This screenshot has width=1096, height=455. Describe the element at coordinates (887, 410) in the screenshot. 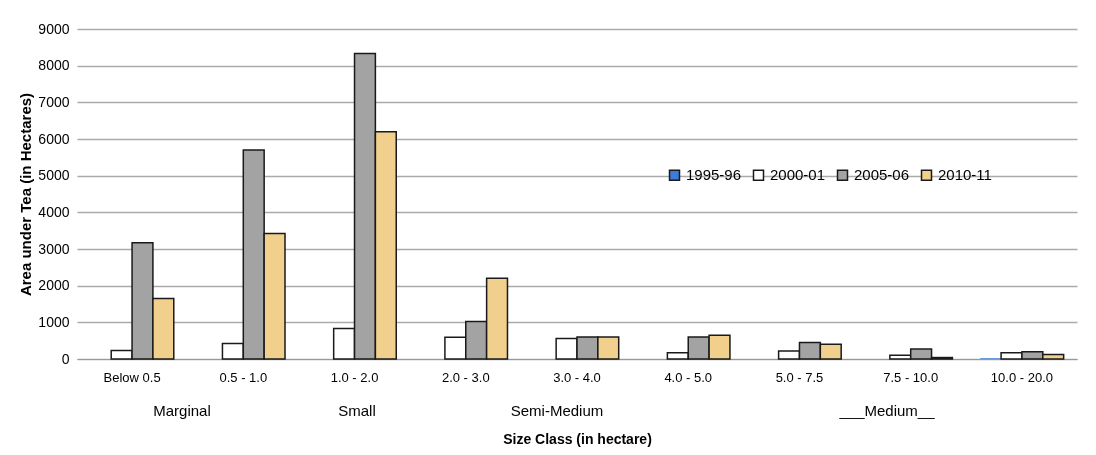

I see `text: ___Medium__` at that location.